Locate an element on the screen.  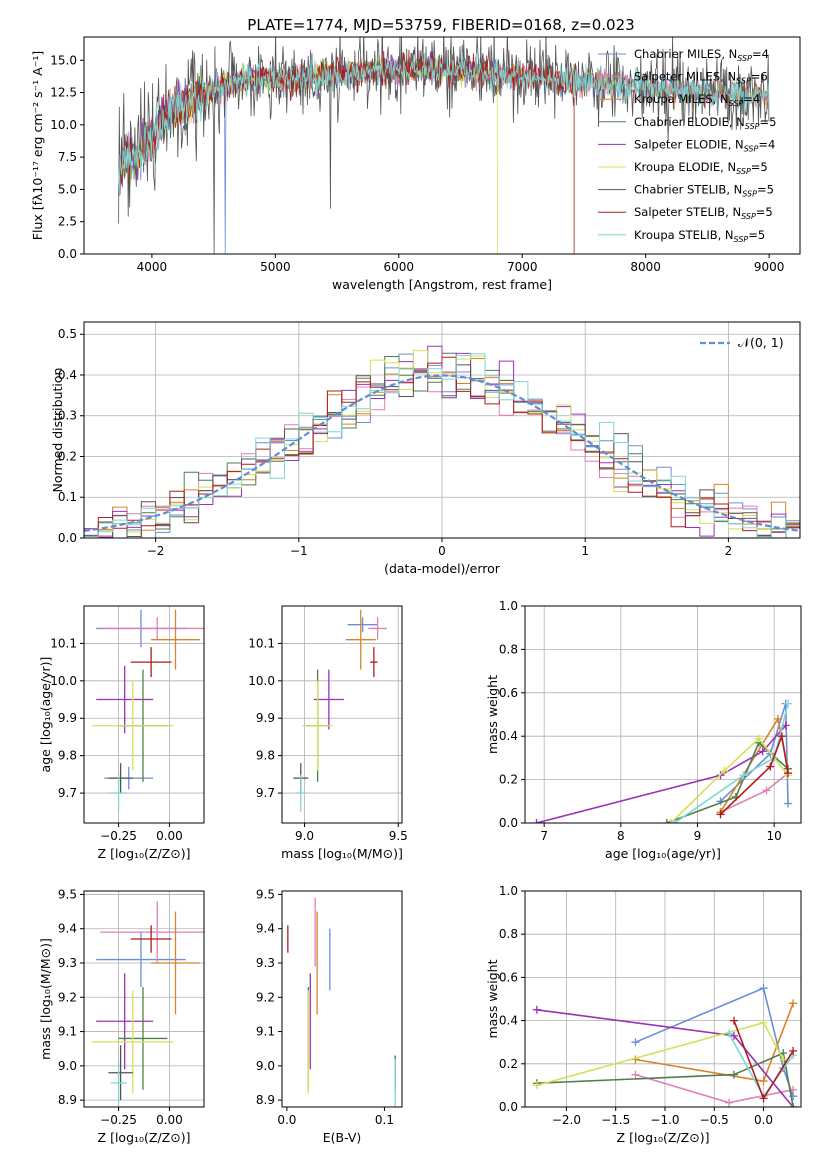
x-tick-label: 8000 is located at coordinates (645, 267).